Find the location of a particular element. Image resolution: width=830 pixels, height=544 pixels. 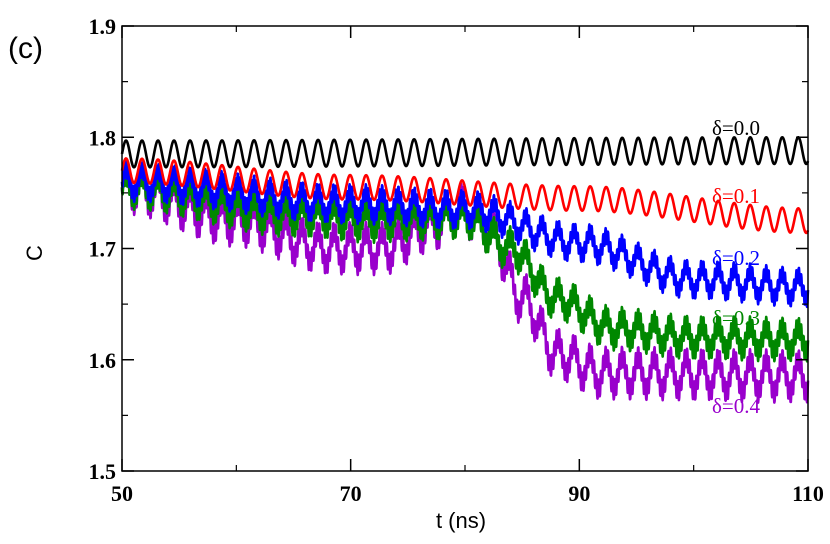

y-tick-label: 1.5 is located at coordinates (103, 471).